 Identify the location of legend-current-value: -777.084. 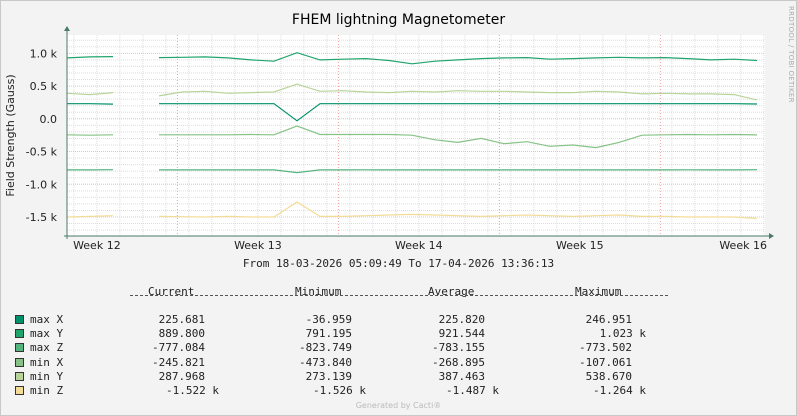
(178, 348).